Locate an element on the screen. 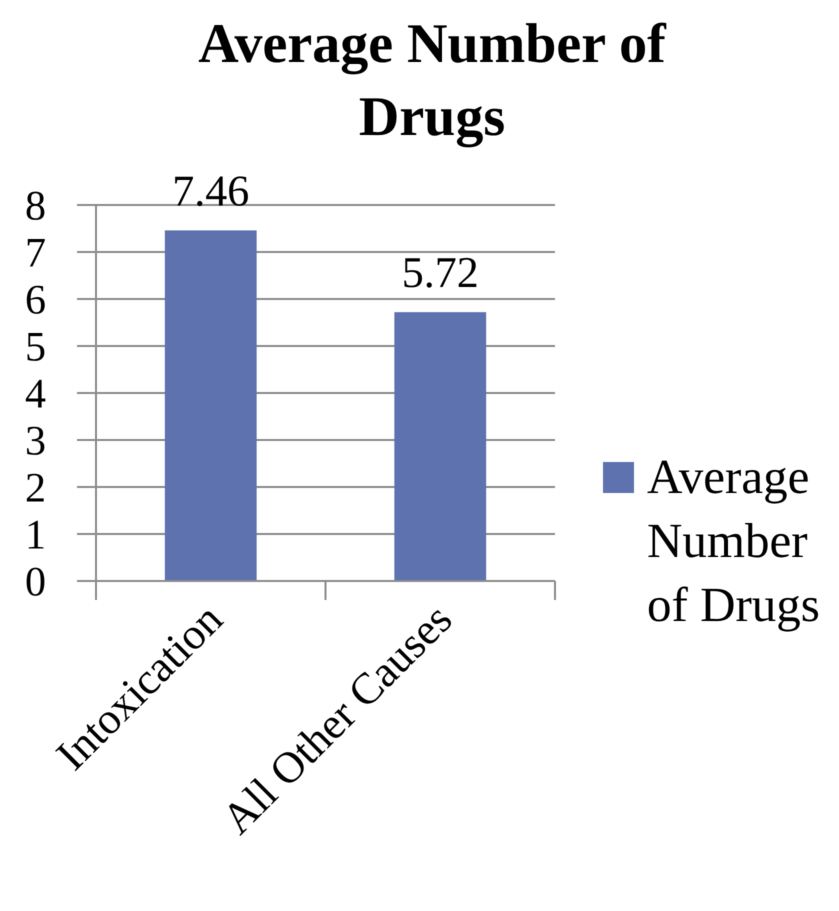 The width and height of the screenshot is (839, 911). y-tick-label: 0 is located at coordinates (35, 583).